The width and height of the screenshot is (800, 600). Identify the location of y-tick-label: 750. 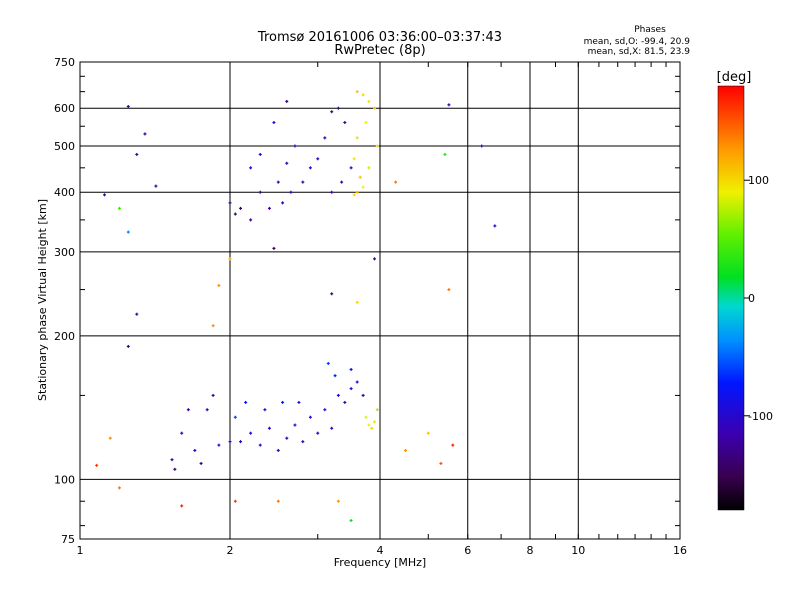
(64, 62).